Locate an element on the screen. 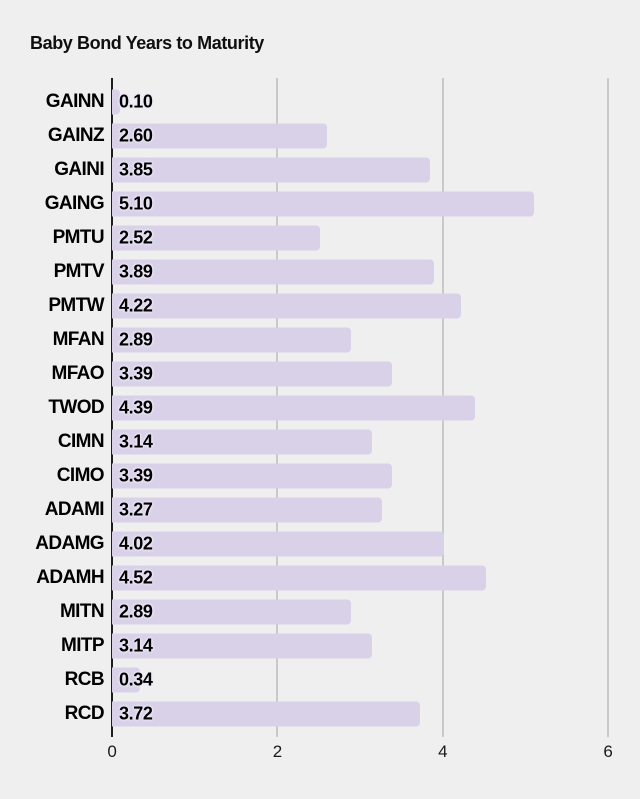 Image resolution: width=640 pixels, height=799 pixels. value-label: 4.39 is located at coordinates (136, 407).